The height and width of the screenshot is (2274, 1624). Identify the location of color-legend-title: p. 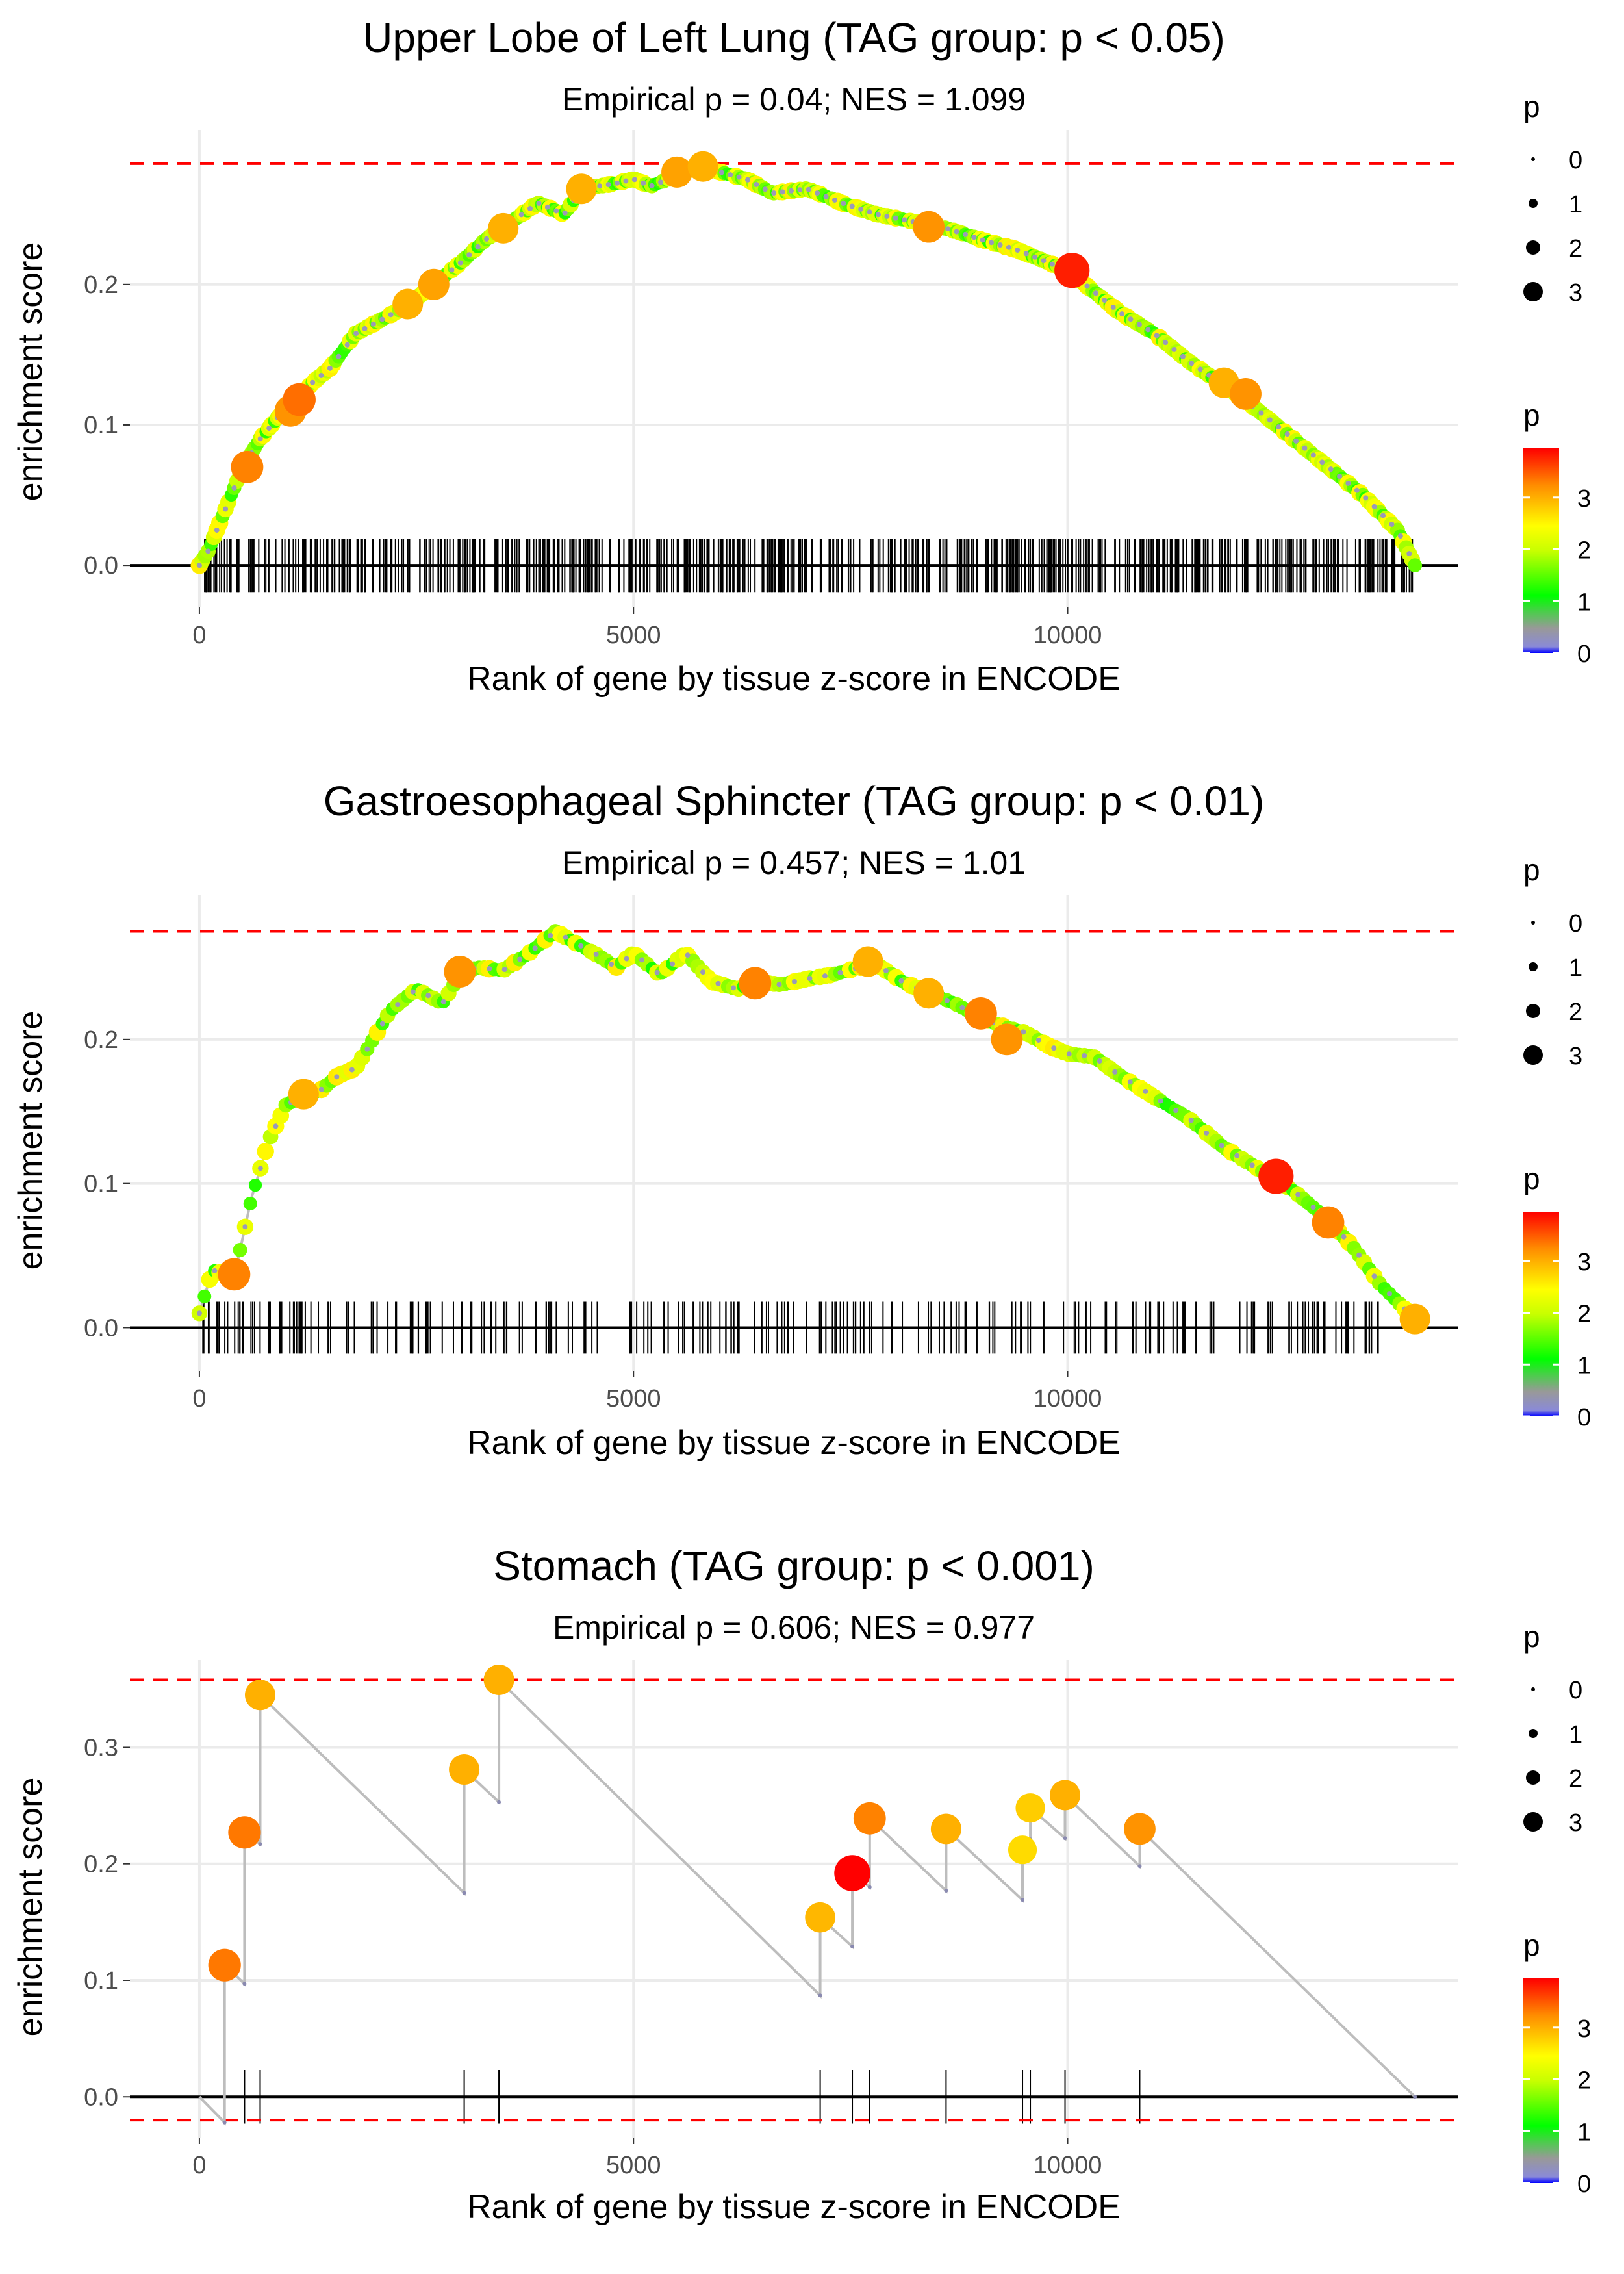
(1531, 415).